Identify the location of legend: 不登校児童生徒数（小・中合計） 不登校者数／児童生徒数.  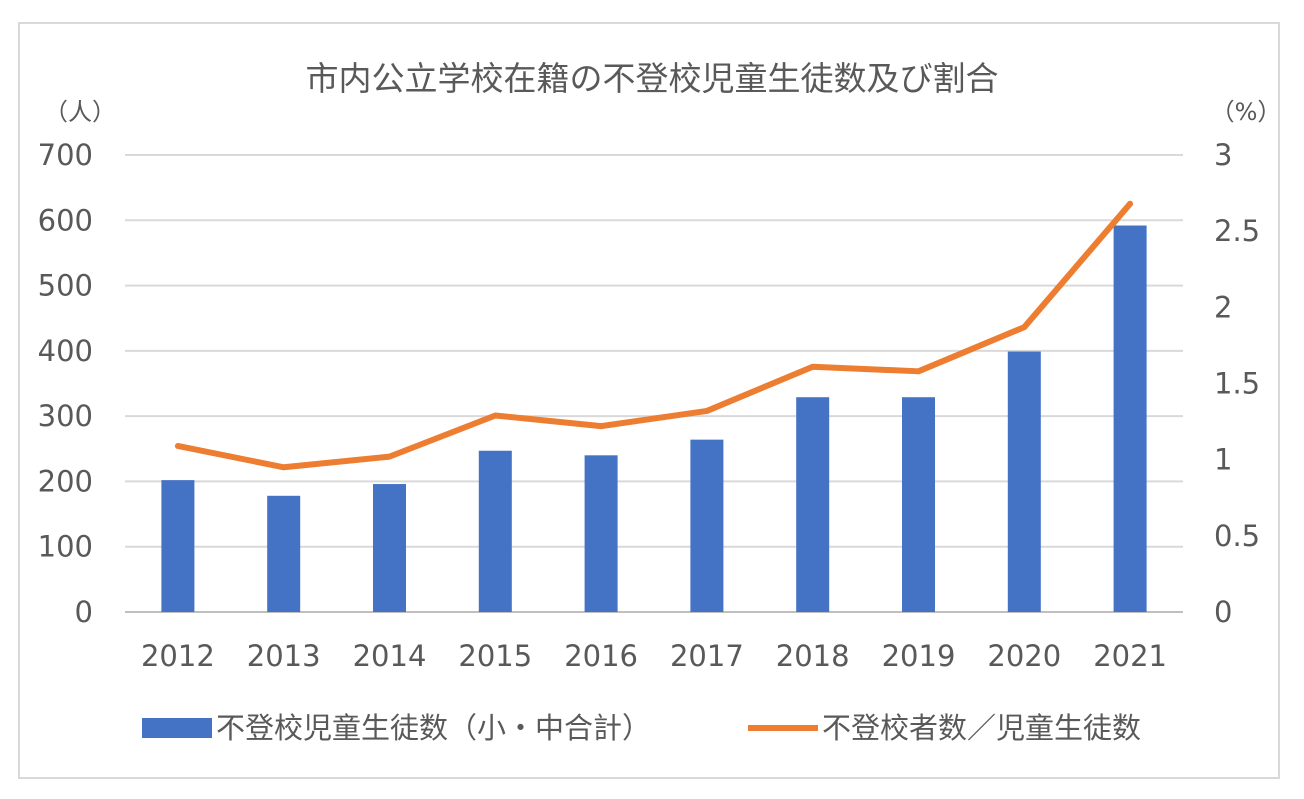
(641, 728).